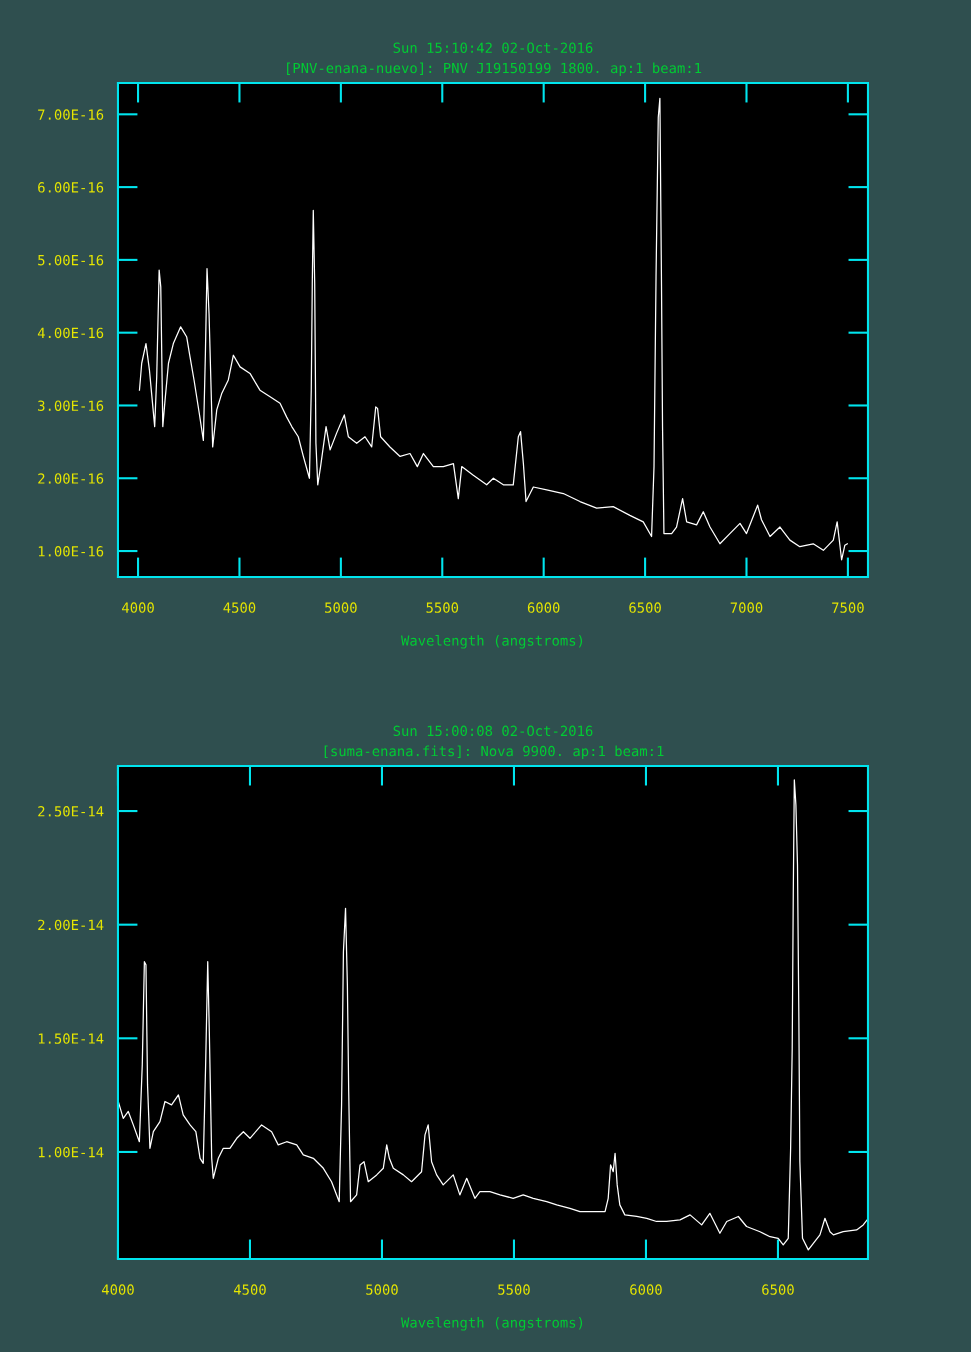  I want to click on y-tick-label: 2.00E-14, so click(71, 925).